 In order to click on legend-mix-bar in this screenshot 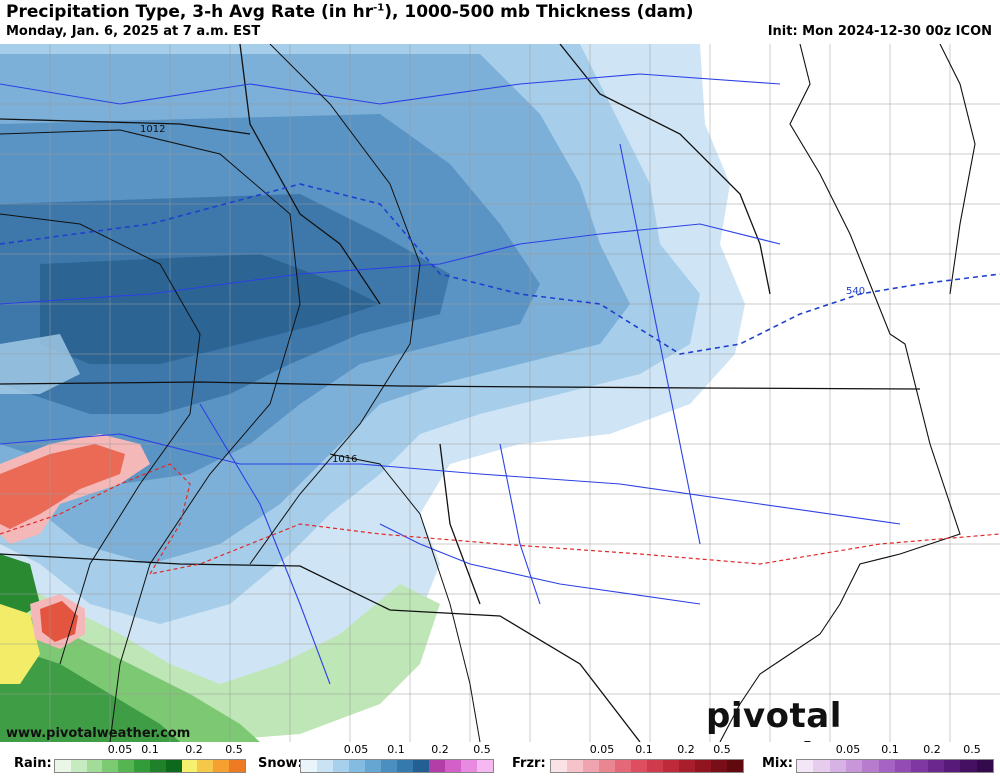, I will do `click(895, 766)`.